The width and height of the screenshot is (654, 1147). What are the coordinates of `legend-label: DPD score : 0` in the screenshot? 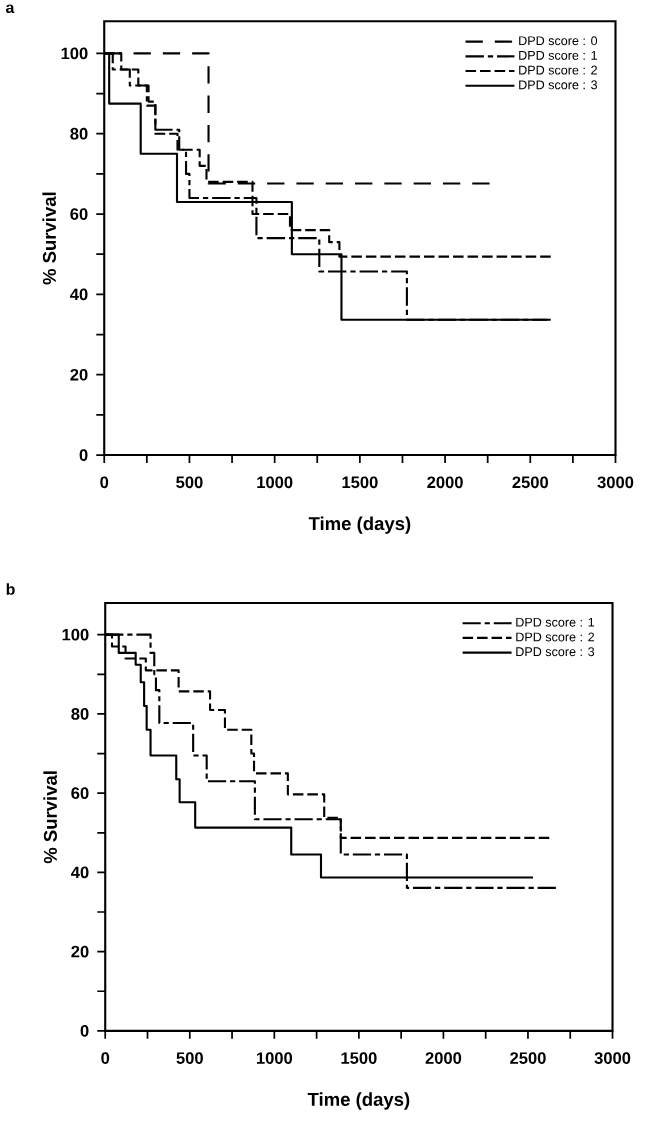 It's located at (558, 41).